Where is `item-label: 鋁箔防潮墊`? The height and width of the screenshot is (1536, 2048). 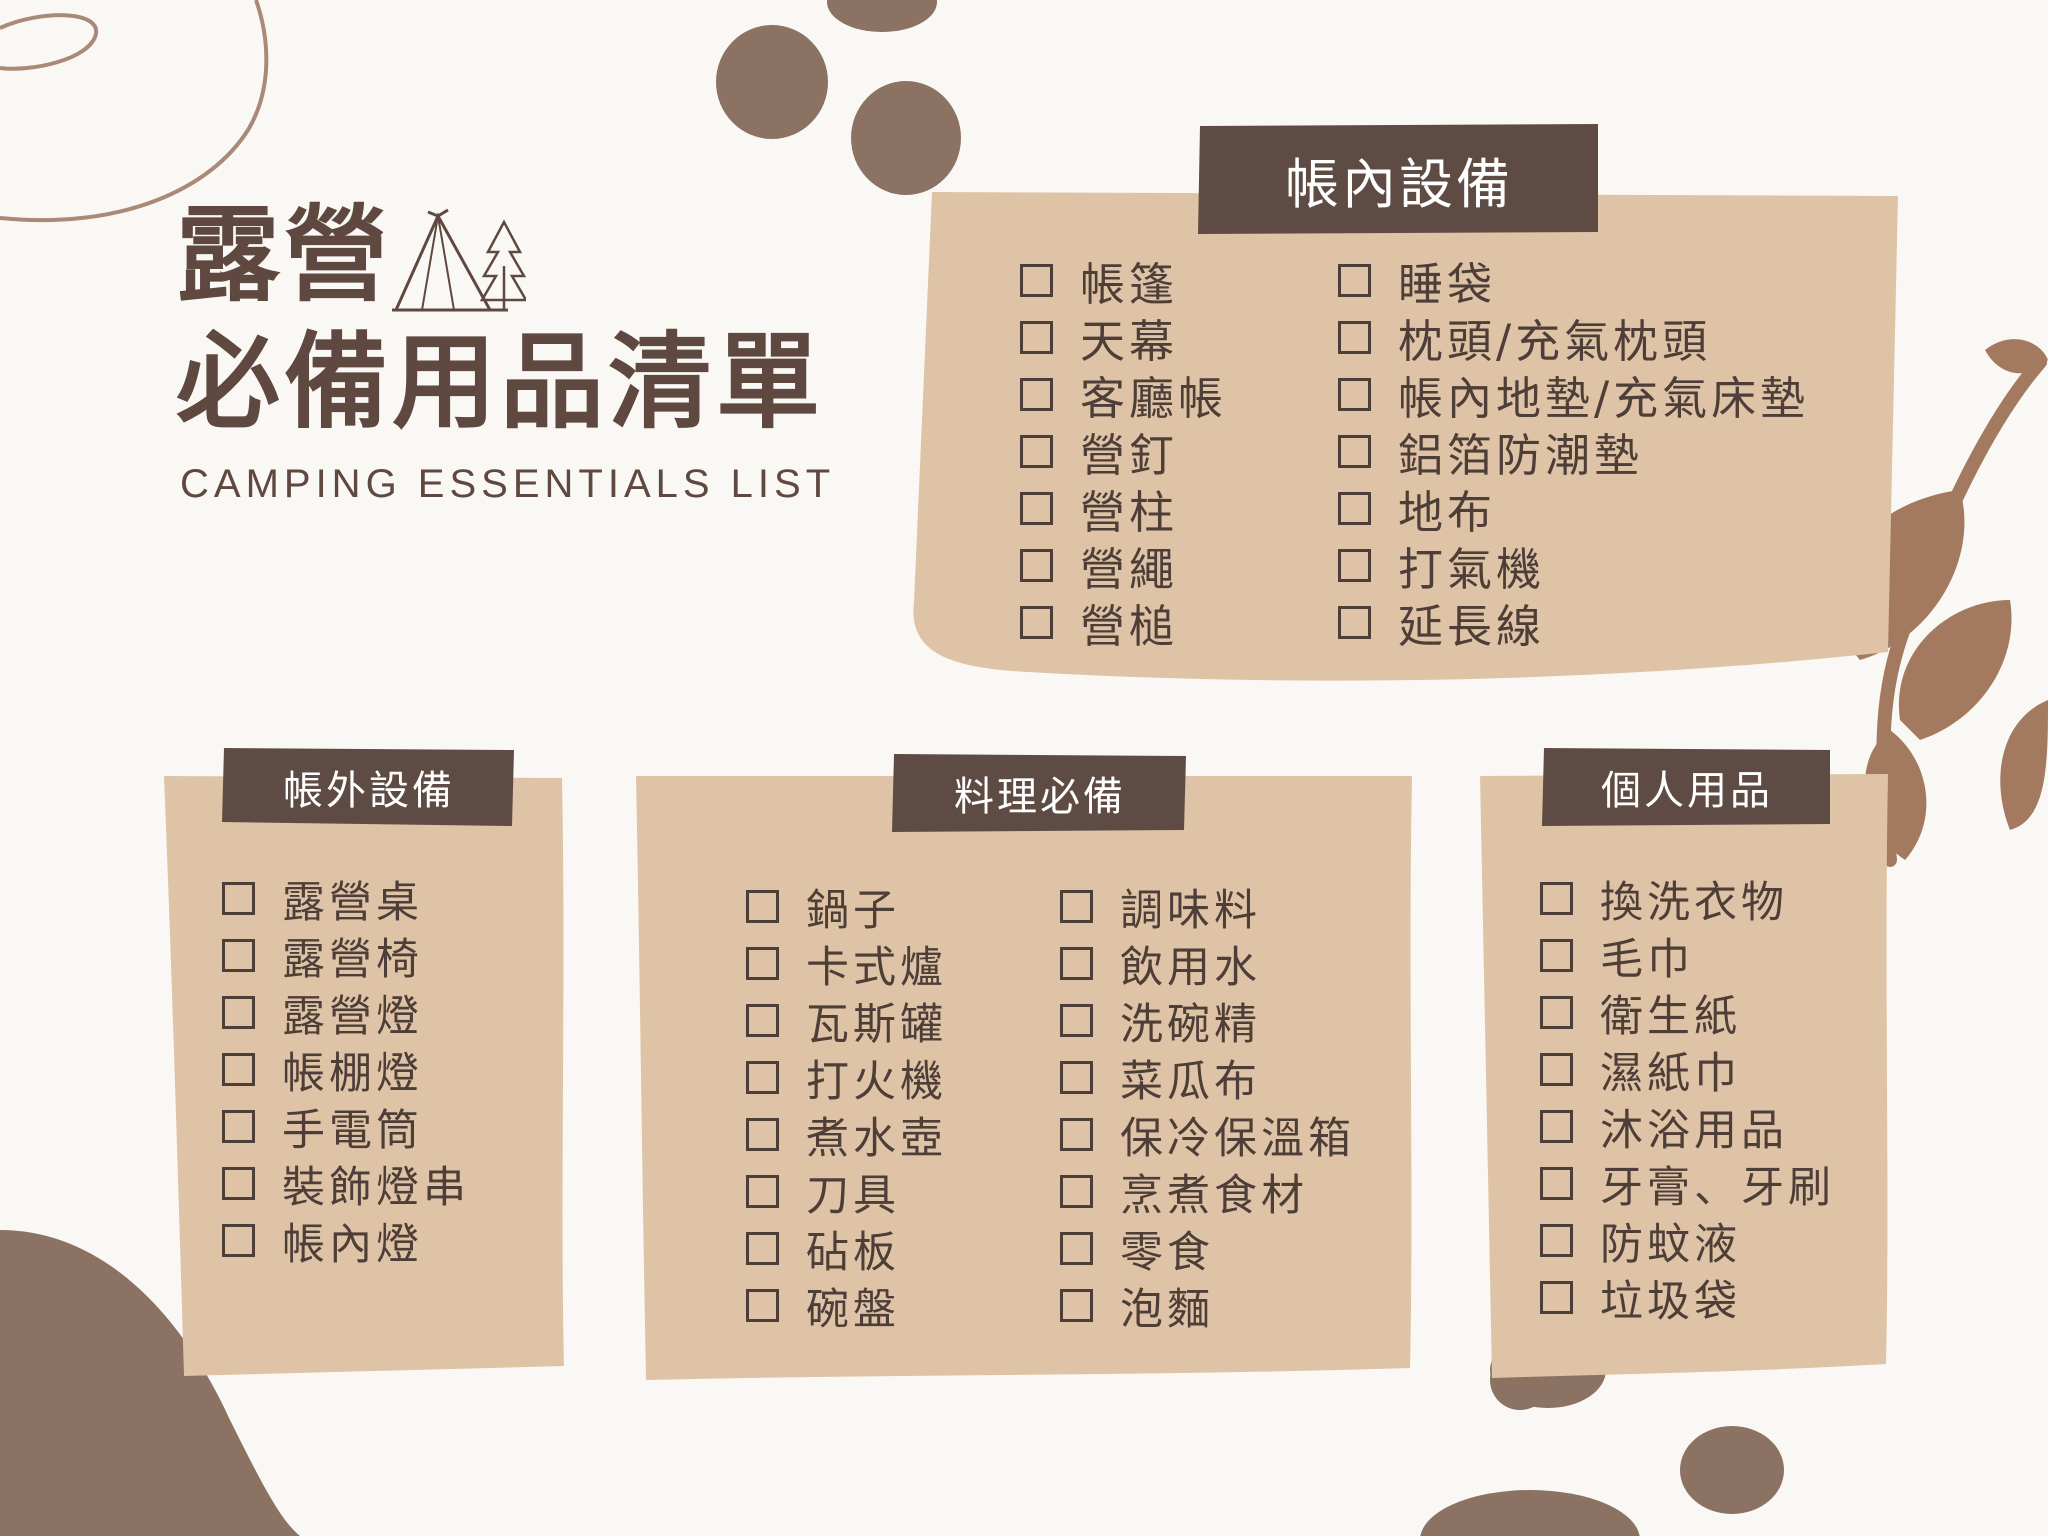
item-label: 鋁箔防潮墊 is located at coordinates (1521, 455).